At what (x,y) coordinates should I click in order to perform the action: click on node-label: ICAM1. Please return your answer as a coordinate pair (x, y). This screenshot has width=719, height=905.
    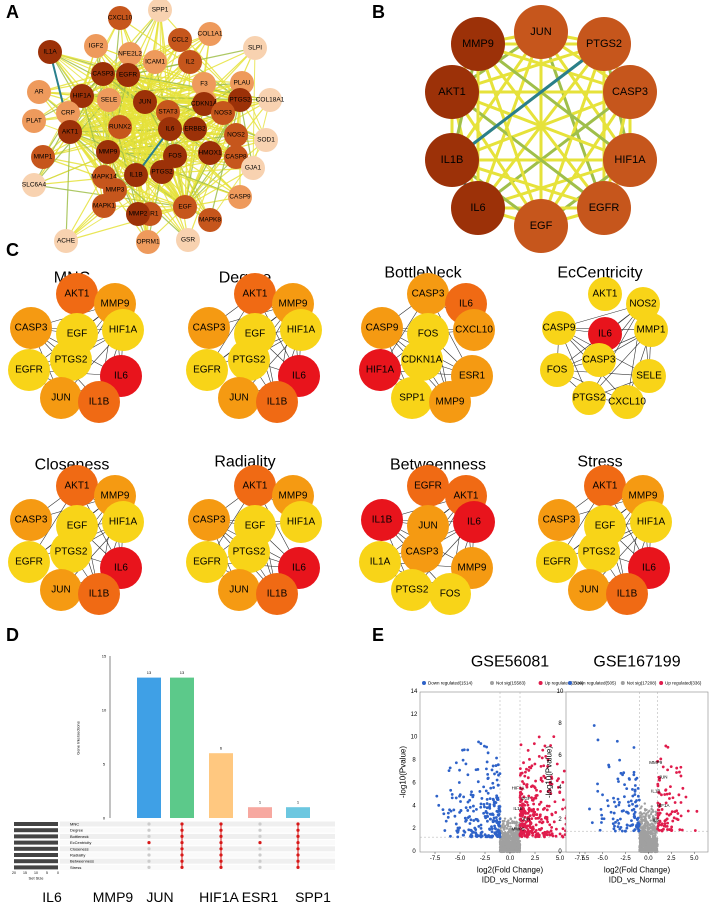
    Looking at the image, I should click on (155, 62).